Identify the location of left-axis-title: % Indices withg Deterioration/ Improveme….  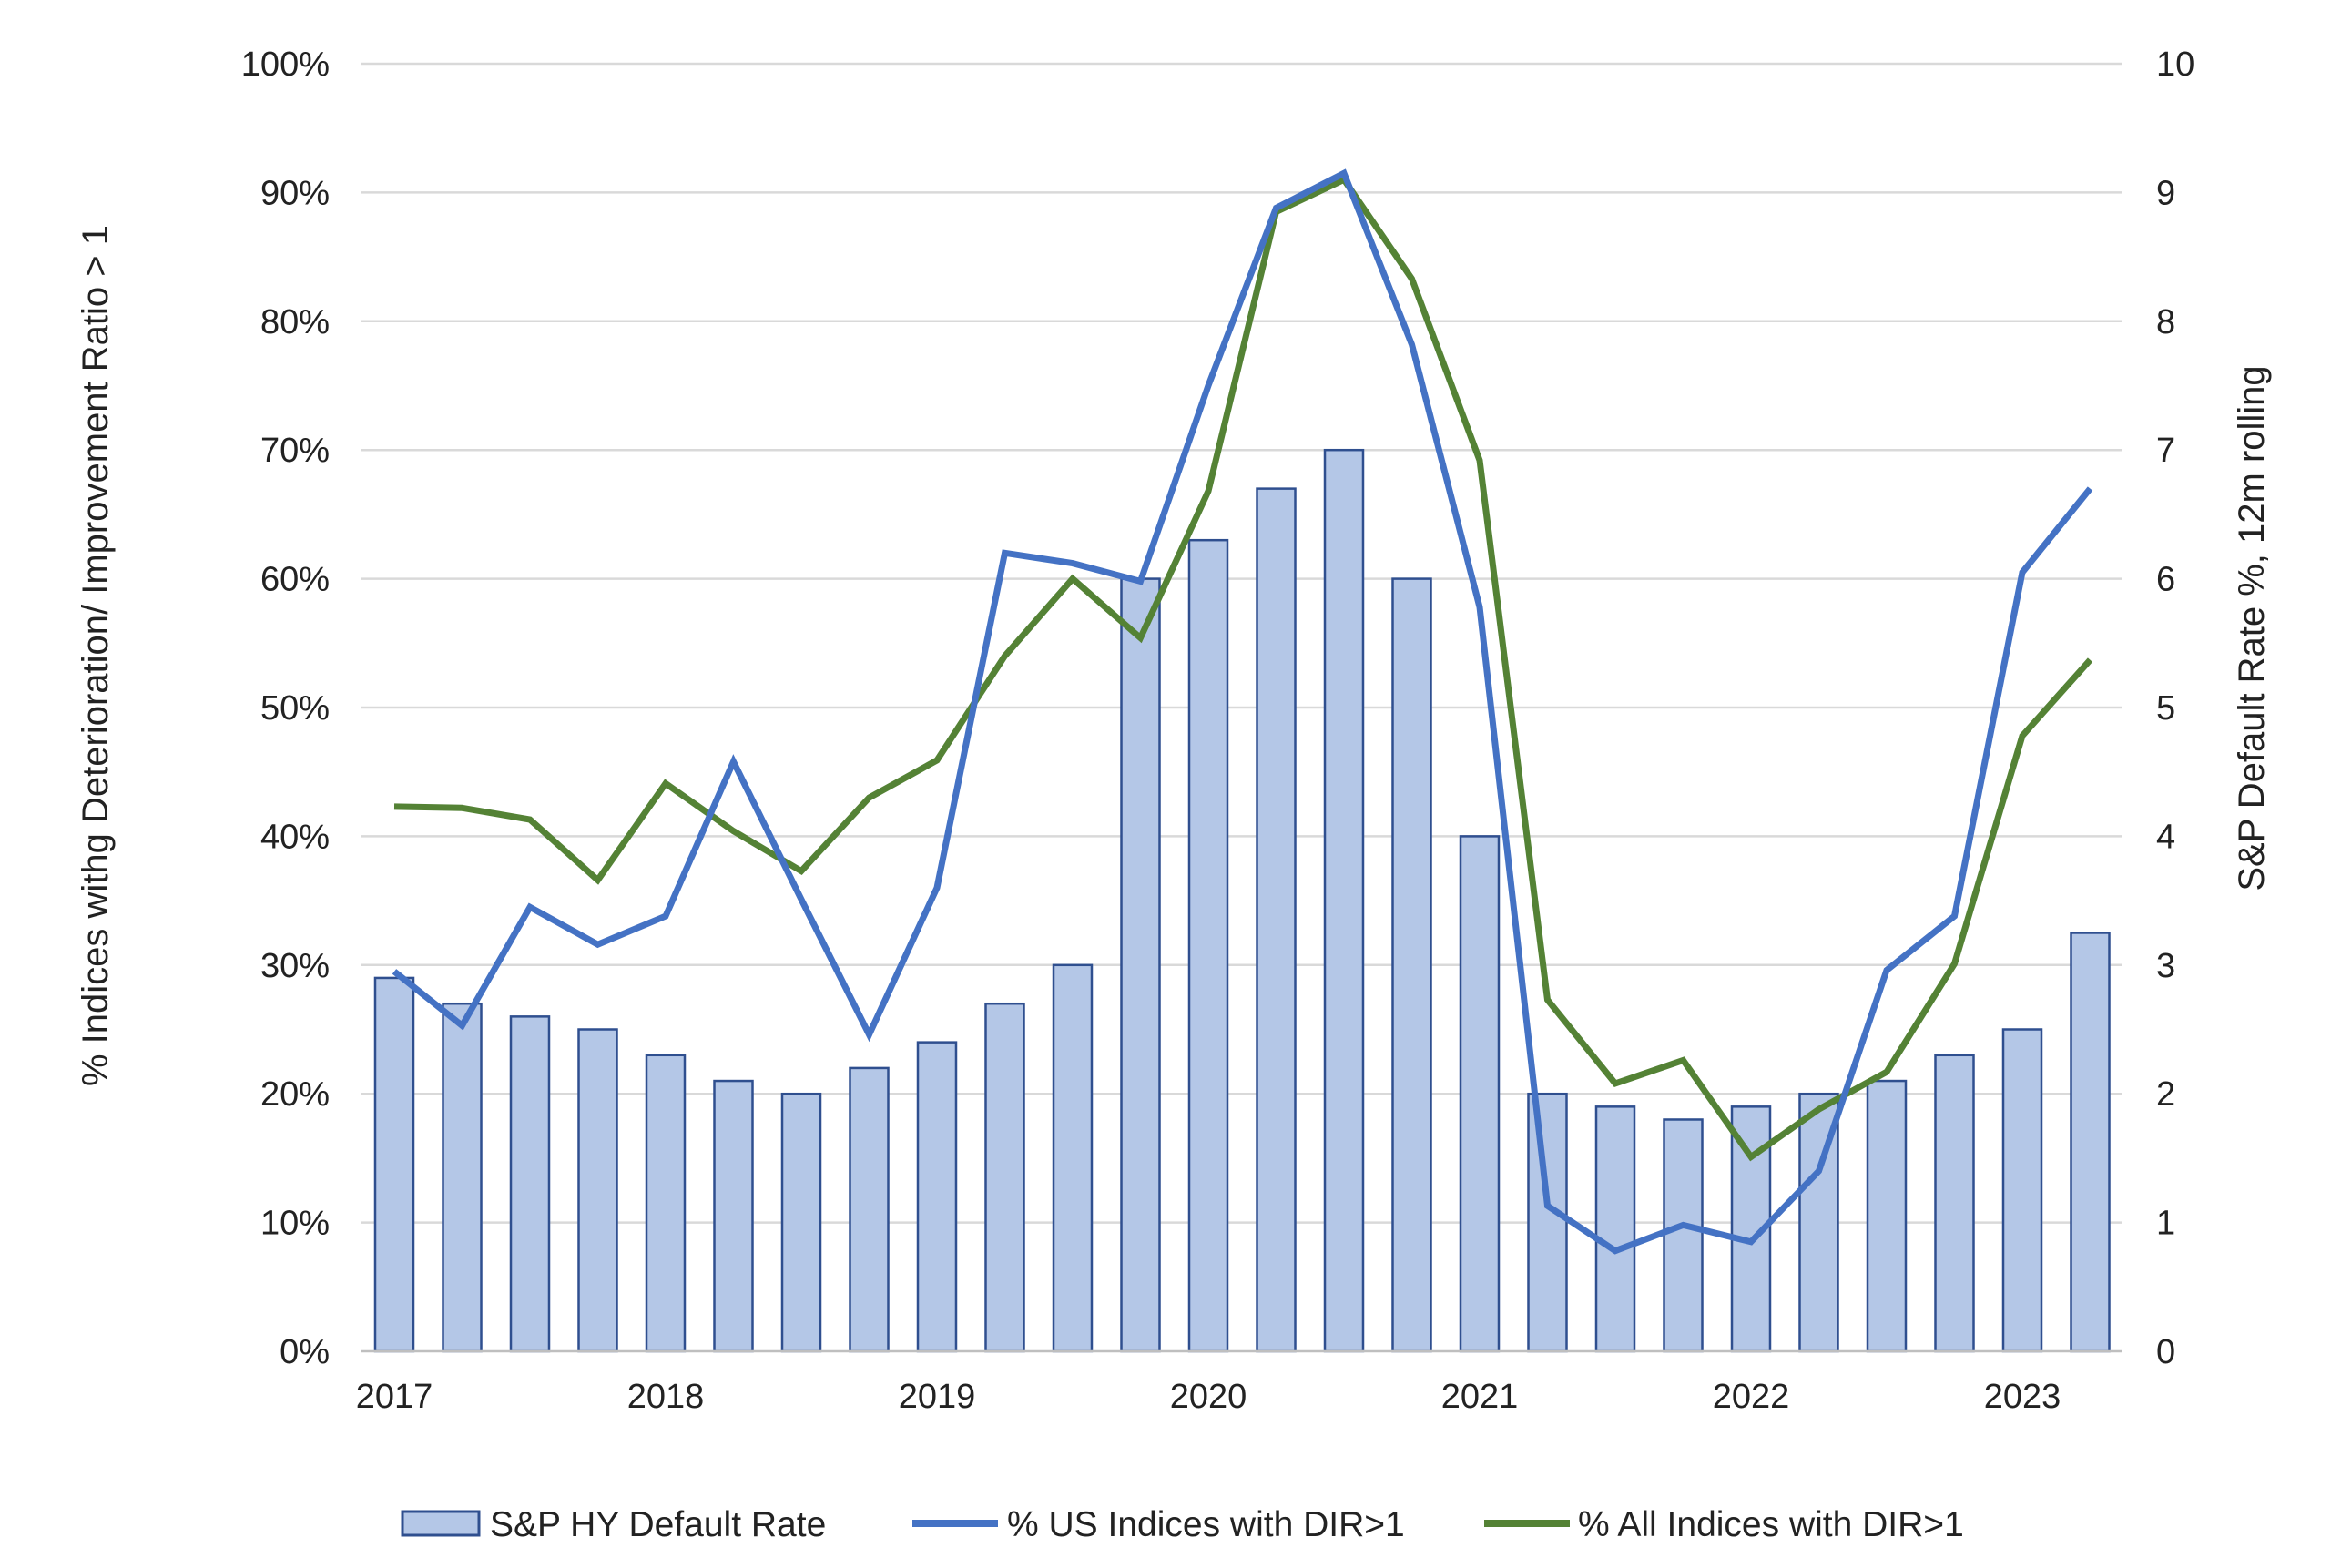
(96, 655).